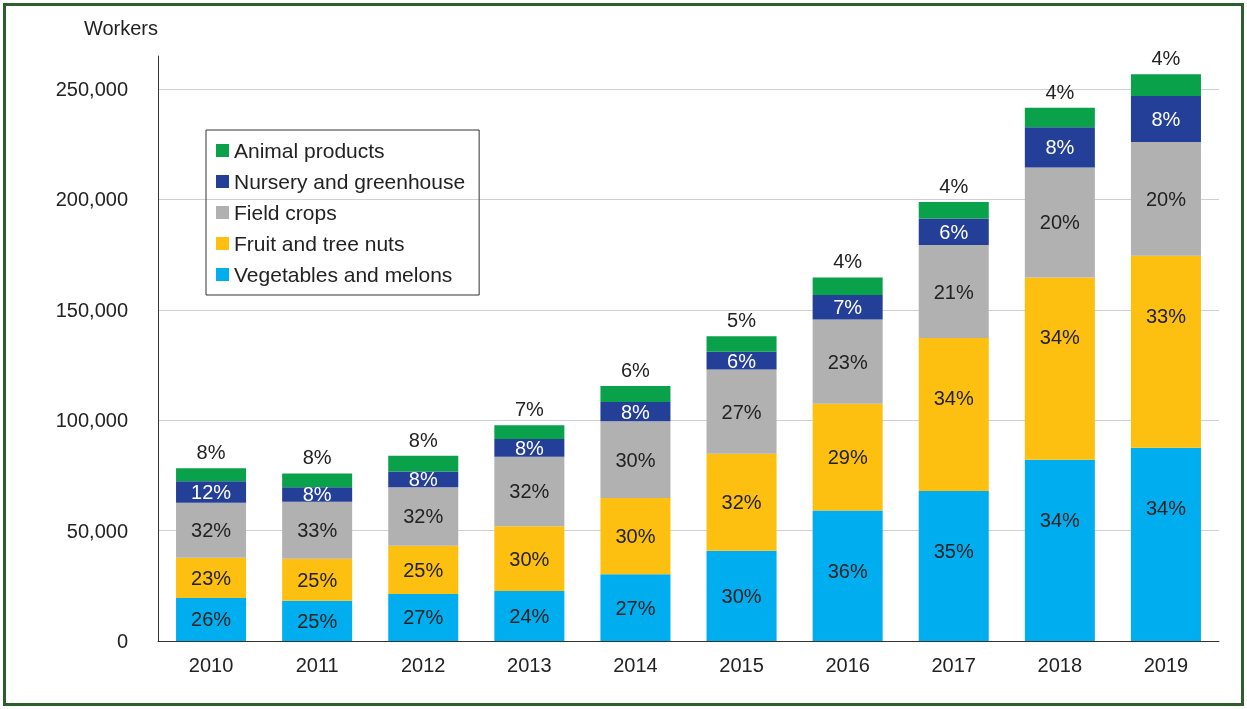 The image size is (1247, 709). Describe the element at coordinates (847, 665) in the screenshot. I see `x-tick-label: 2016` at that location.